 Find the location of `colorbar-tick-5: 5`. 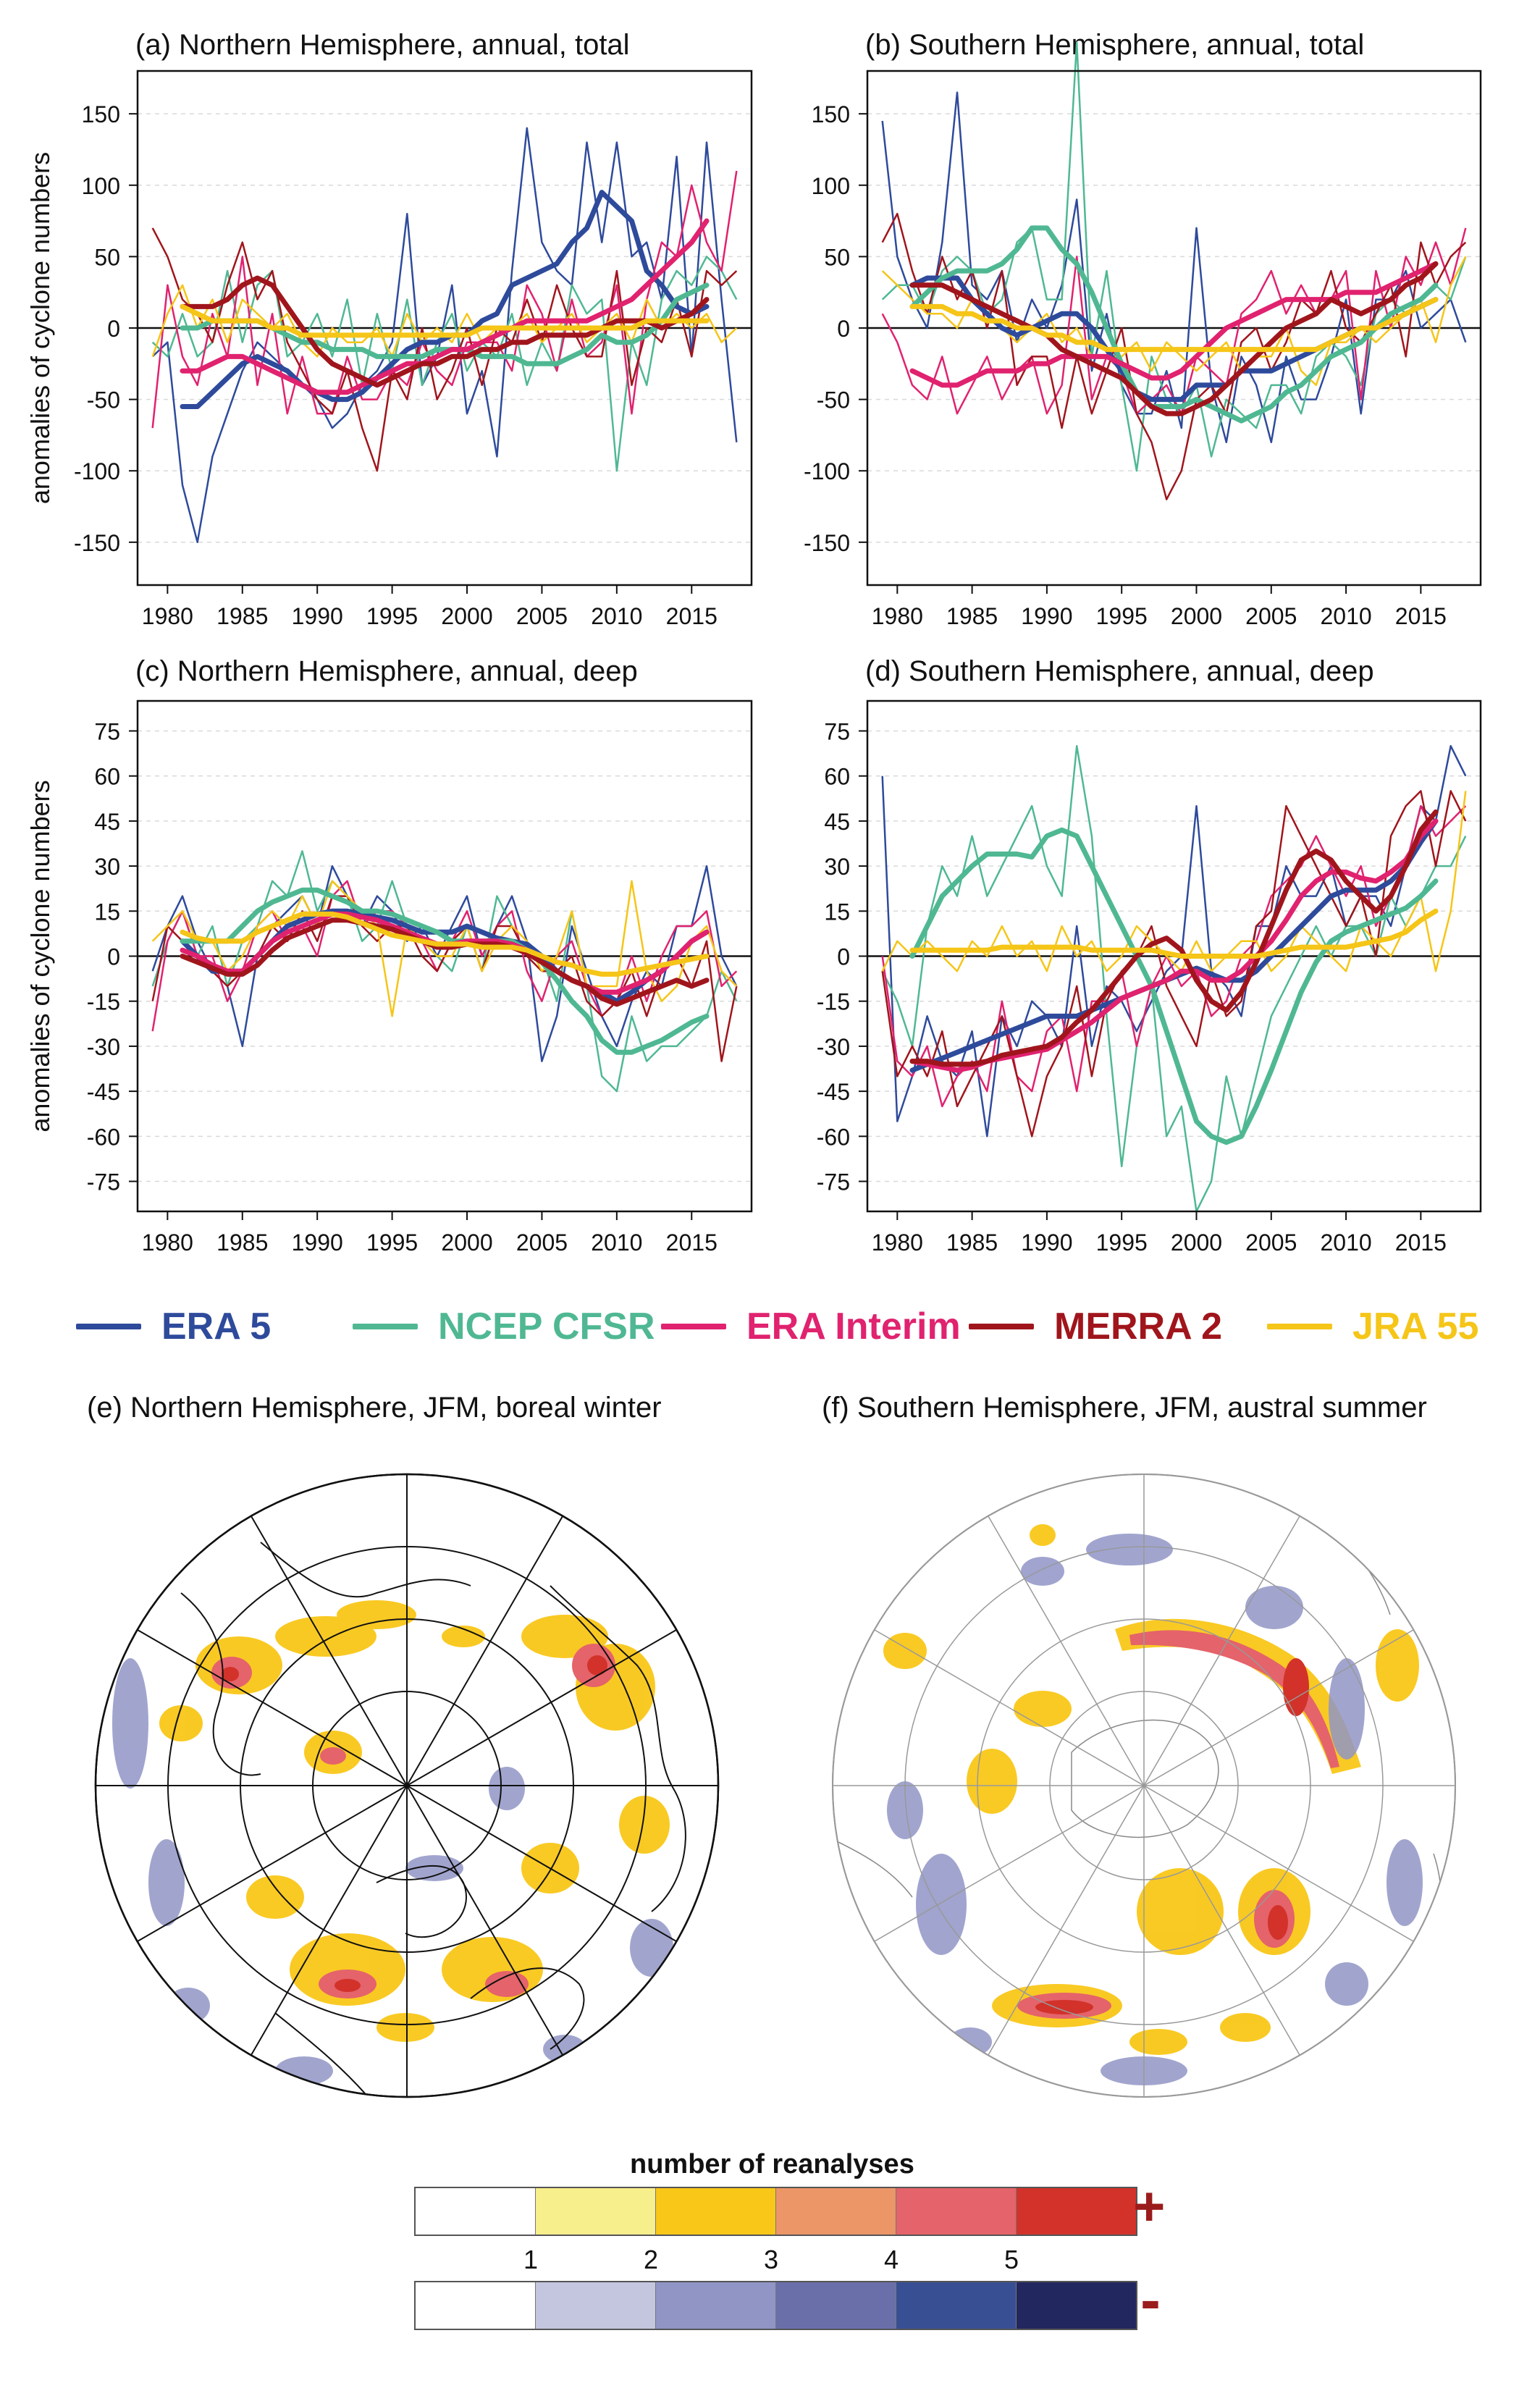

colorbar-tick-5: 5 is located at coordinates (1011, 2259).